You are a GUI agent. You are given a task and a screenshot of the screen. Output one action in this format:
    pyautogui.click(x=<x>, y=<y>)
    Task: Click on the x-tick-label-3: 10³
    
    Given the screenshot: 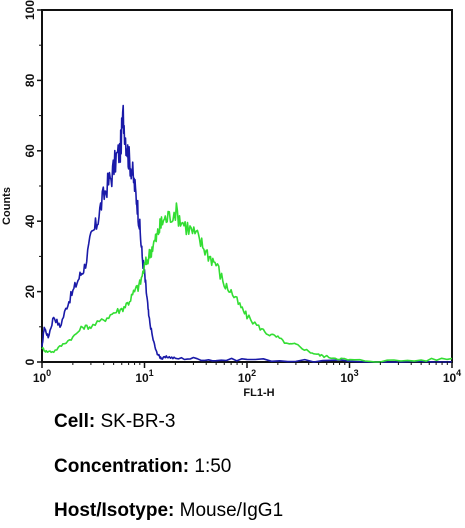 What is the action you would take?
    pyautogui.click(x=349, y=376)
    